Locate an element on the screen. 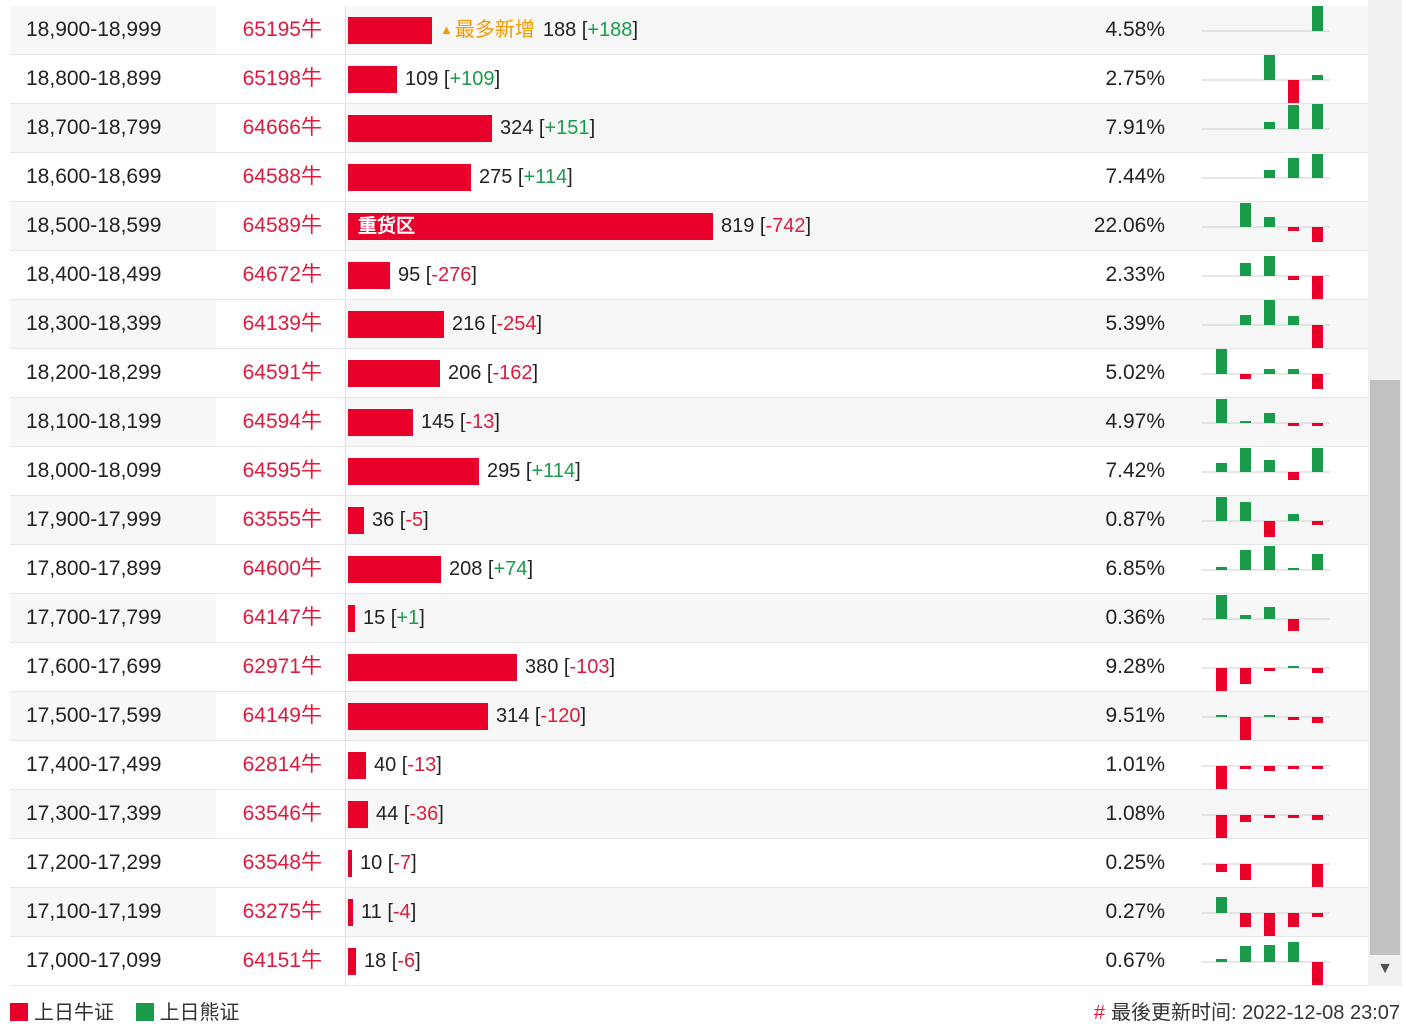 The width and height of the screenshot is (1406, 1032). warrant-code-link: 64600牛 is located at coordinates (280, 569).